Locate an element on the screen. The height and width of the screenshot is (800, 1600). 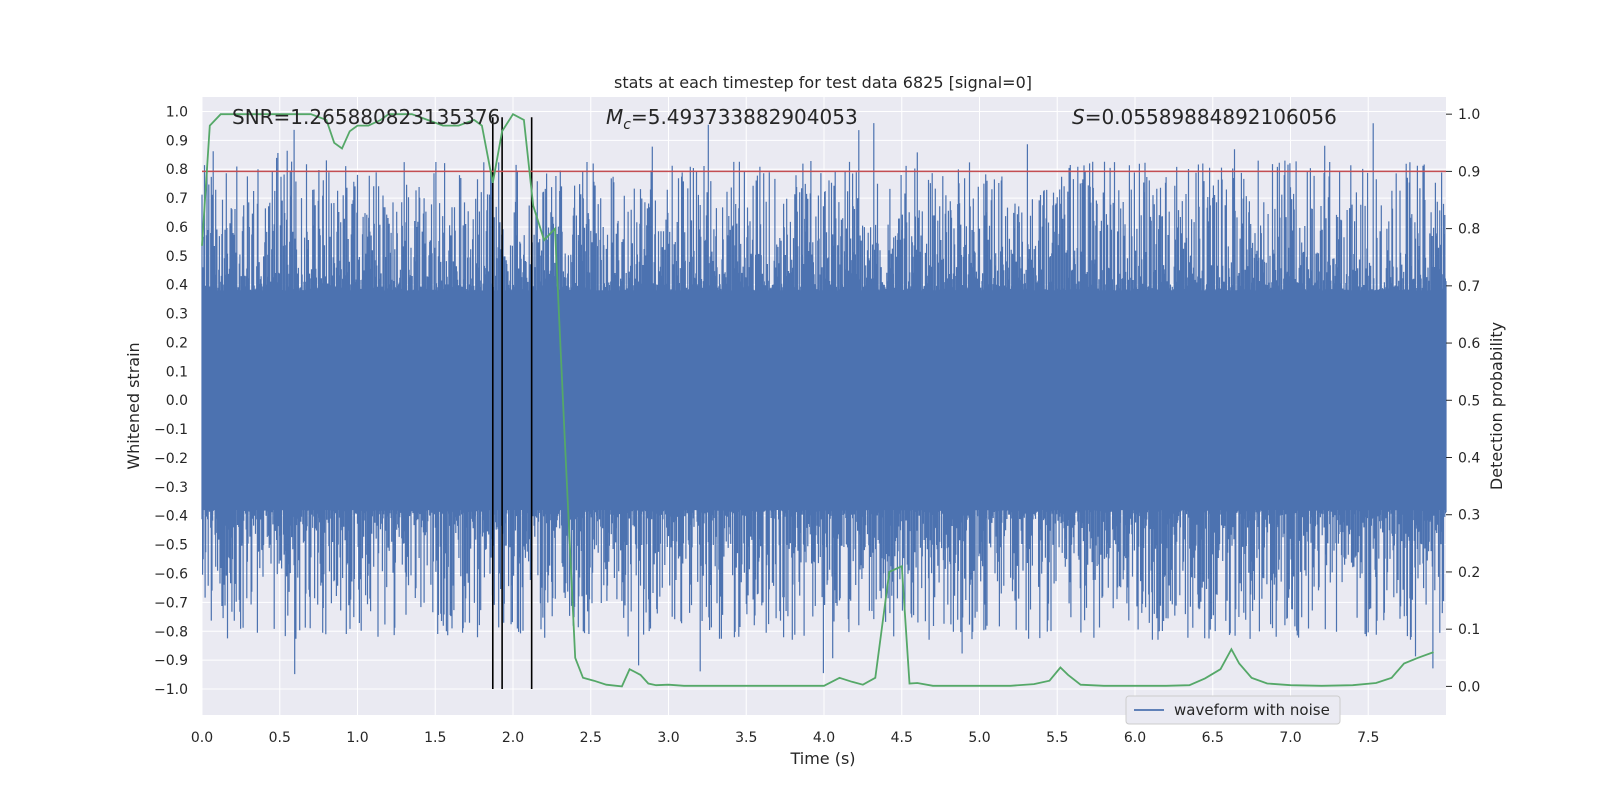
y-left-tick-label: −1.0 is located at coordinates (171, 690).